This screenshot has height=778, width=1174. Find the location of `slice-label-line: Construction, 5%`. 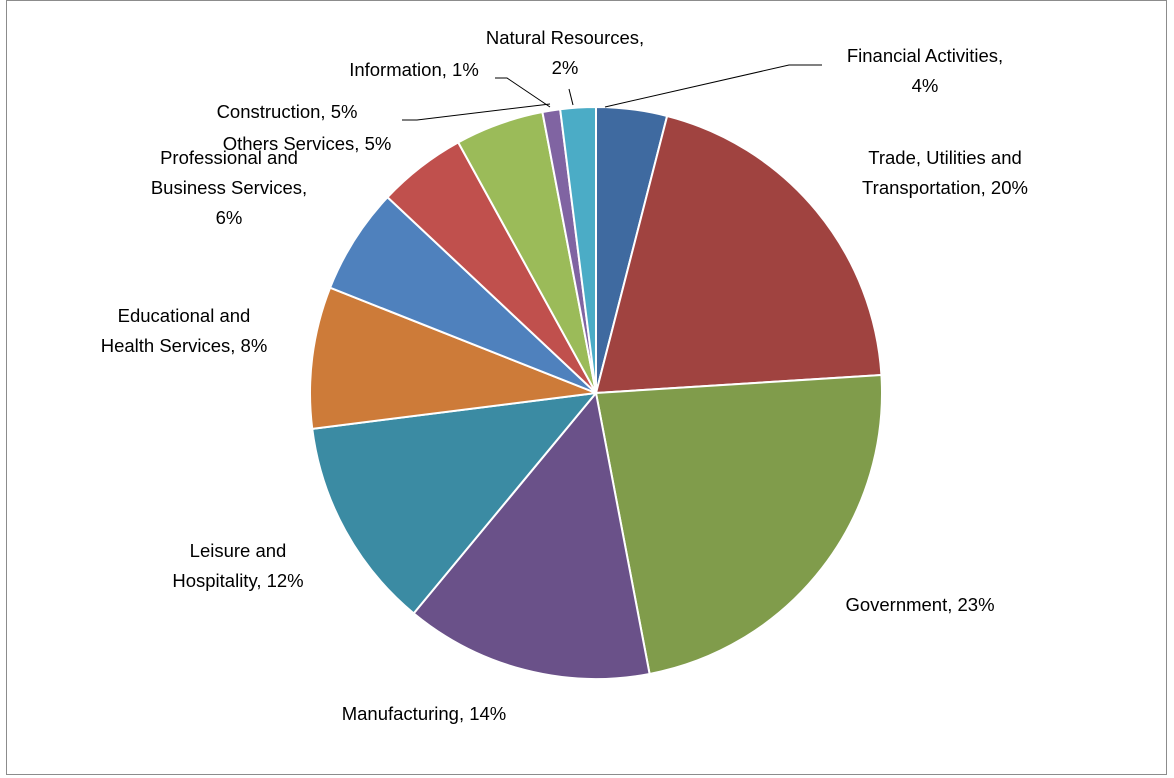

slice-label-line: Construction, 5% is located at coordinates (287, 111).